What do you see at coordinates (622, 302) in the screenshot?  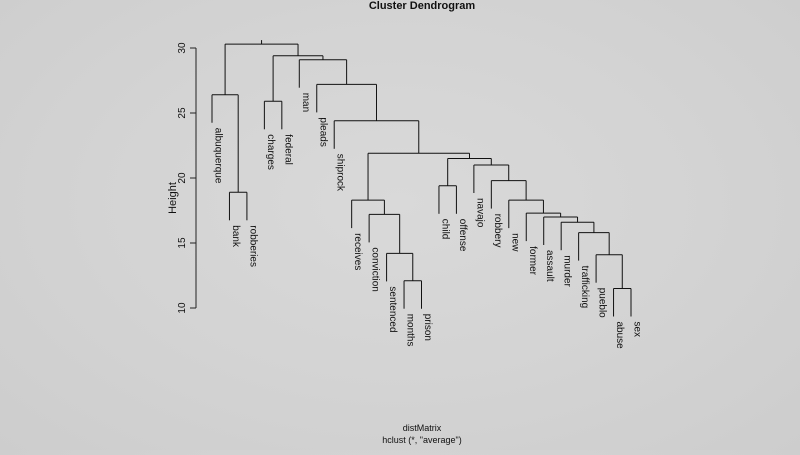 I see `merge-m_abuse_sex` at bounding box center [622, 302].